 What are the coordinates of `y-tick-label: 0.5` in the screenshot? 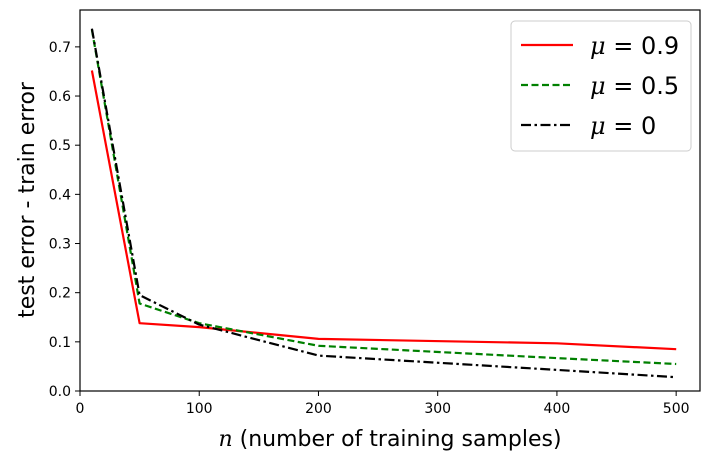 It's located at (60, 146).